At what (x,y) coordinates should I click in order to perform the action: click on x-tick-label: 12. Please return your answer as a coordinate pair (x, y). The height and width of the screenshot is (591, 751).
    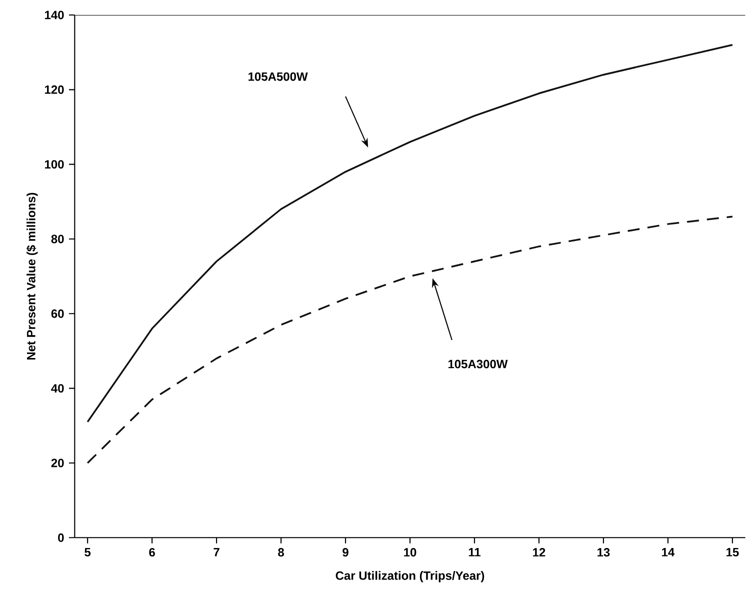
    Looking at the image, I should click on (539, 552).